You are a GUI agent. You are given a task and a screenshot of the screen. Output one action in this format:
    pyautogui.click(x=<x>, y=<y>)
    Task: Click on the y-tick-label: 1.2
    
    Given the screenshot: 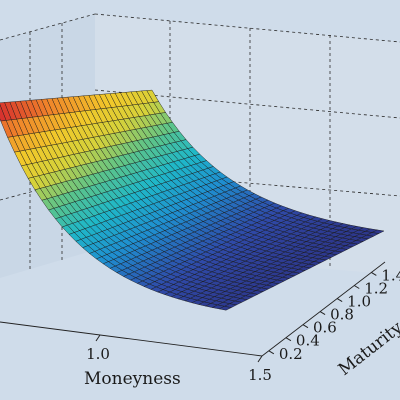 What is the action you would take?
    pyautogui.click(x=376, y=289)
    